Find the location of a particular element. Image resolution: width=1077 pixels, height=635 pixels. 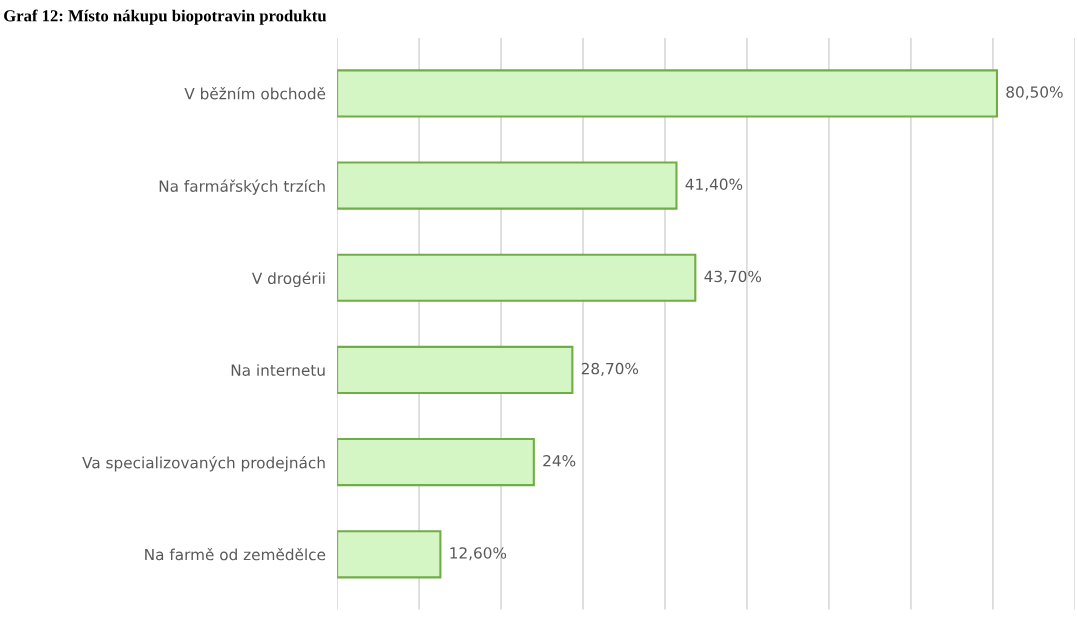

data-label: 12,60% is located at coordinates (478, 554).